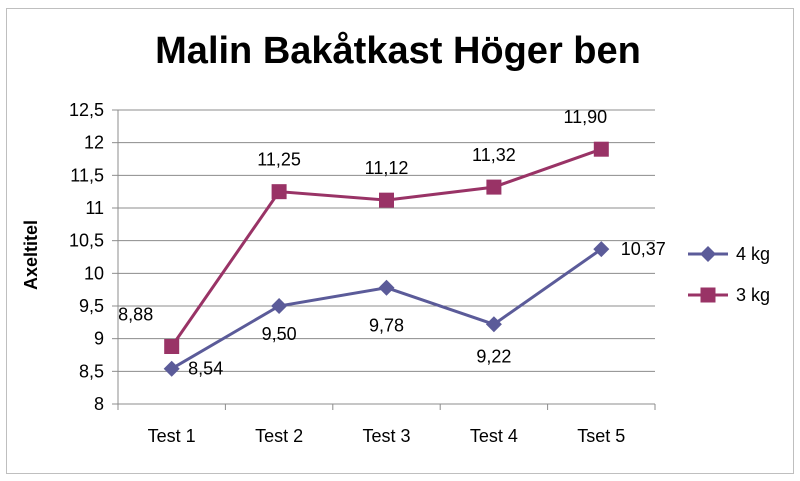 This screenshot has height=481, width=800. What do you see at coordinates (135, 315) in the screenshot?
I see `data-label: 8,88` at bounding box center [135, 315].